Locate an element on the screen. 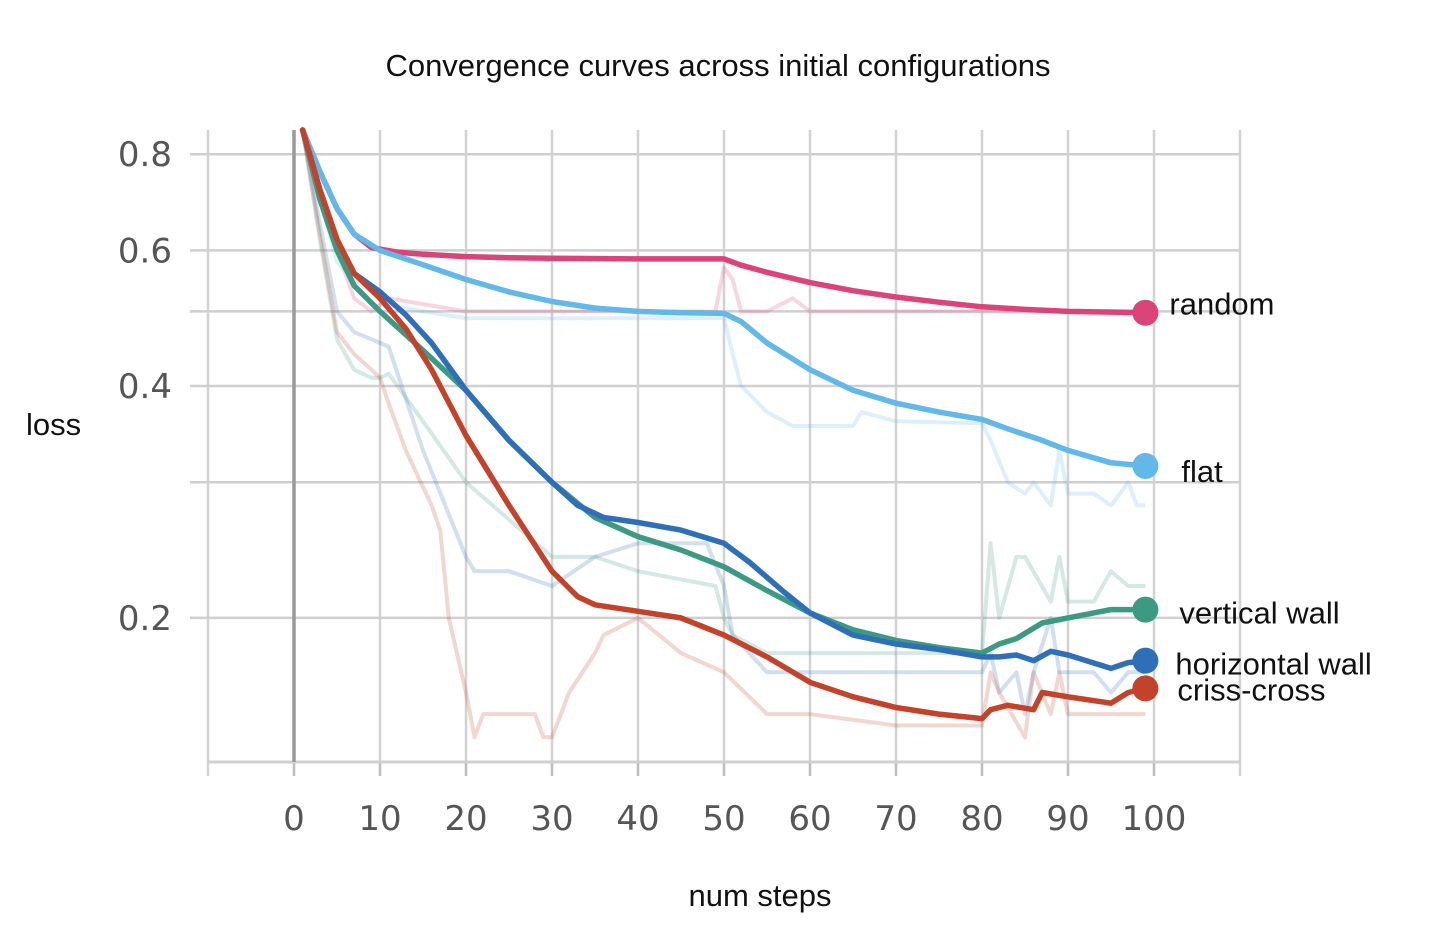  legend-label-random: random is located at coordinates (1221, 304).